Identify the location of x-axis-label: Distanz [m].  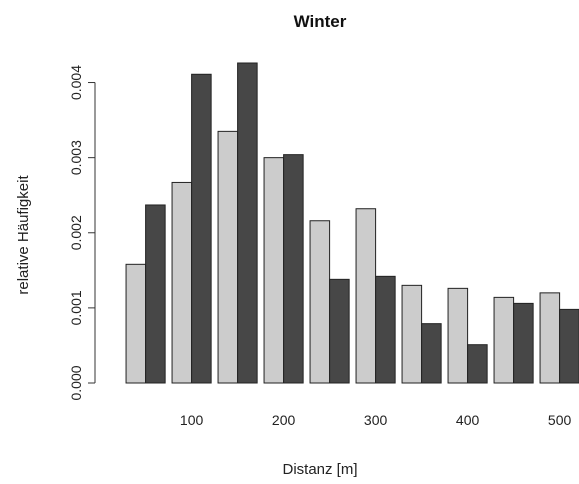
(319, 469).